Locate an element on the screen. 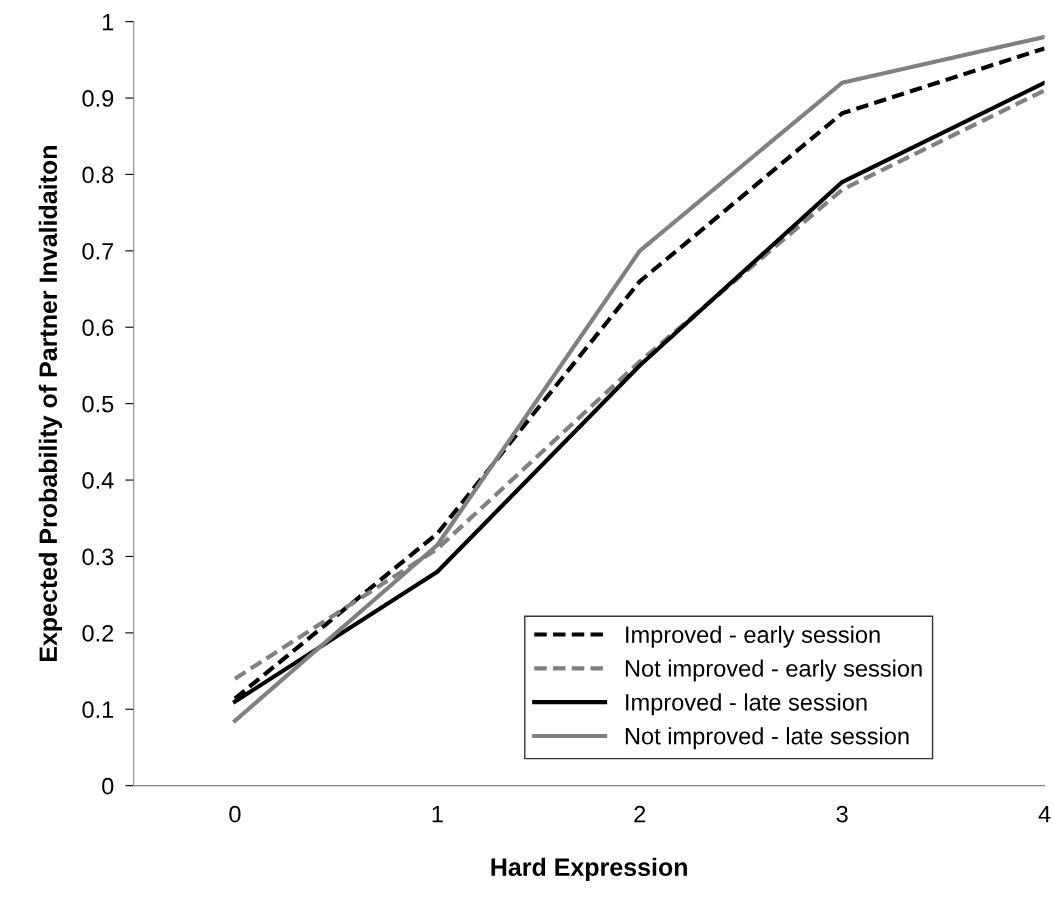 The height and width of the screenshot is (901, 1053). y-tick-label: 0.2 is located at coordinates (98, 633).